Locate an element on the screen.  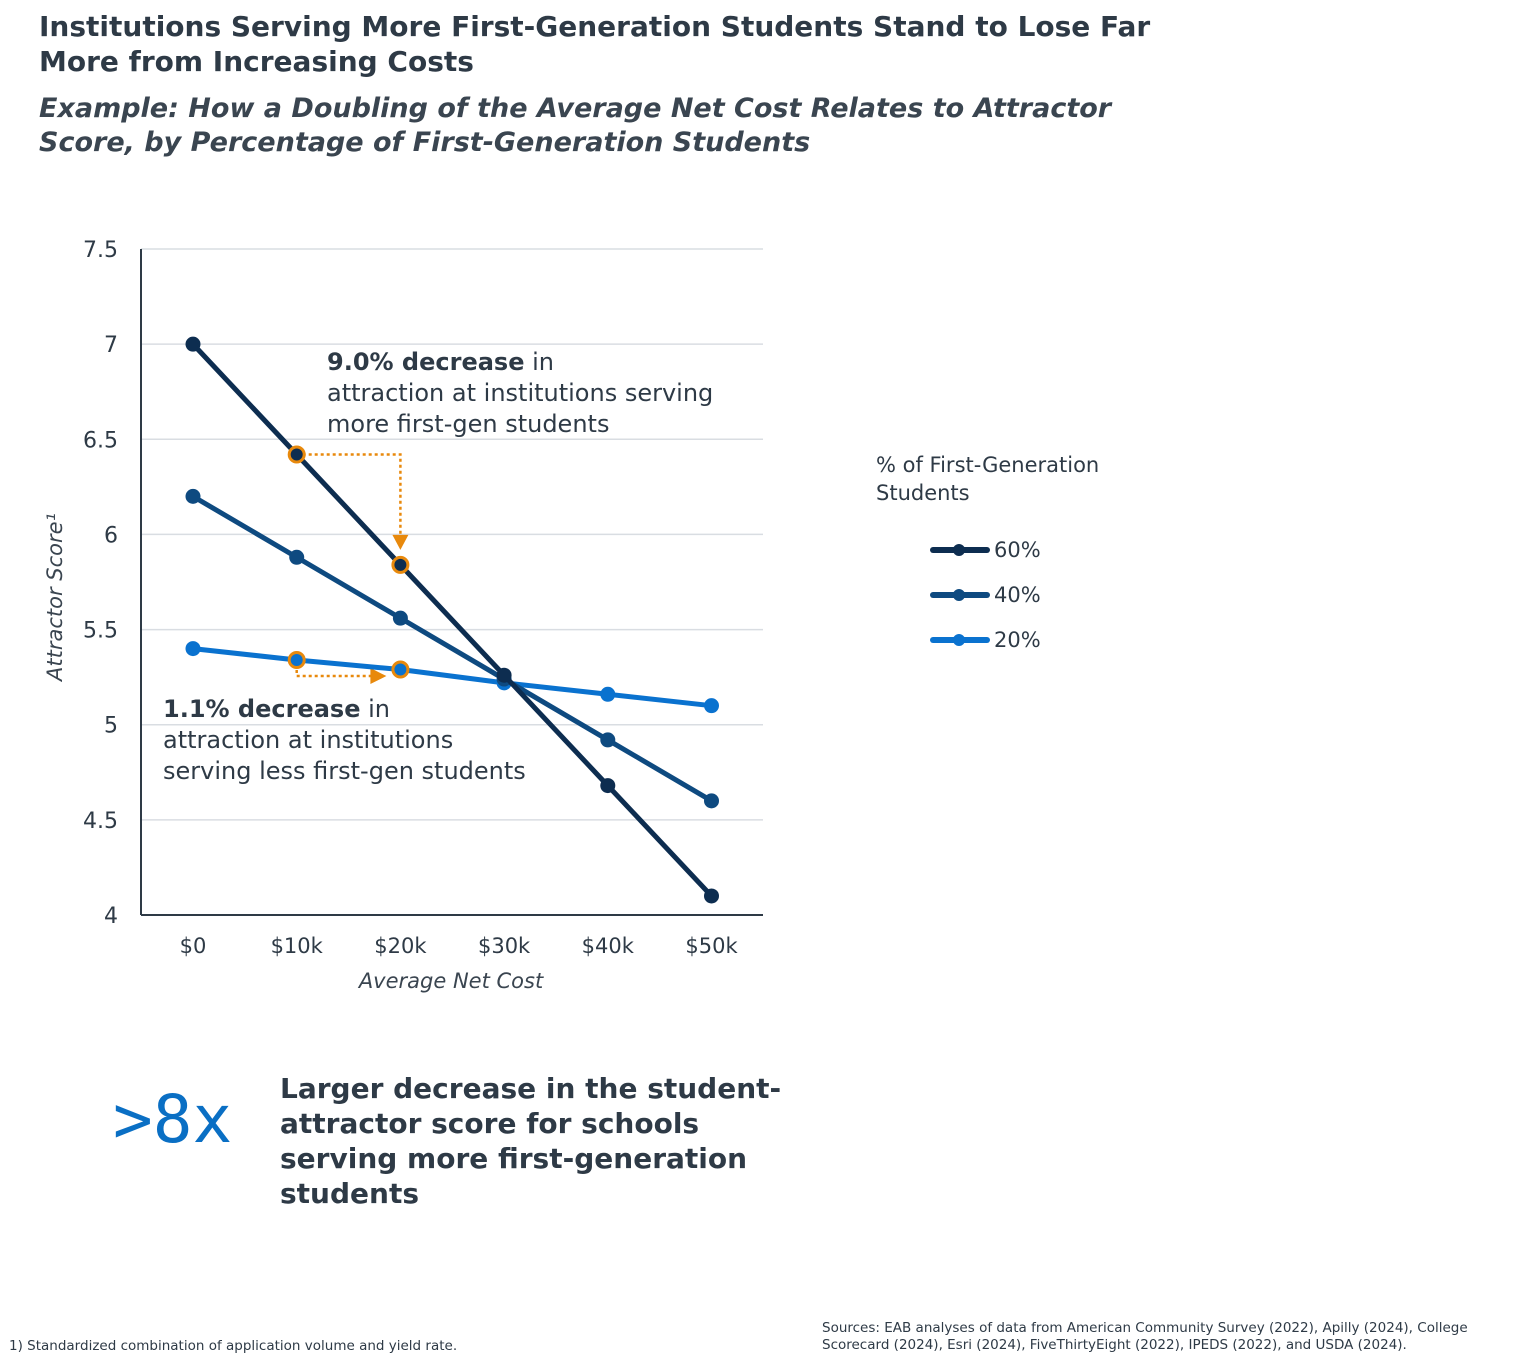
annotation-line: more first-gen students is located at coordinates (468, 424).